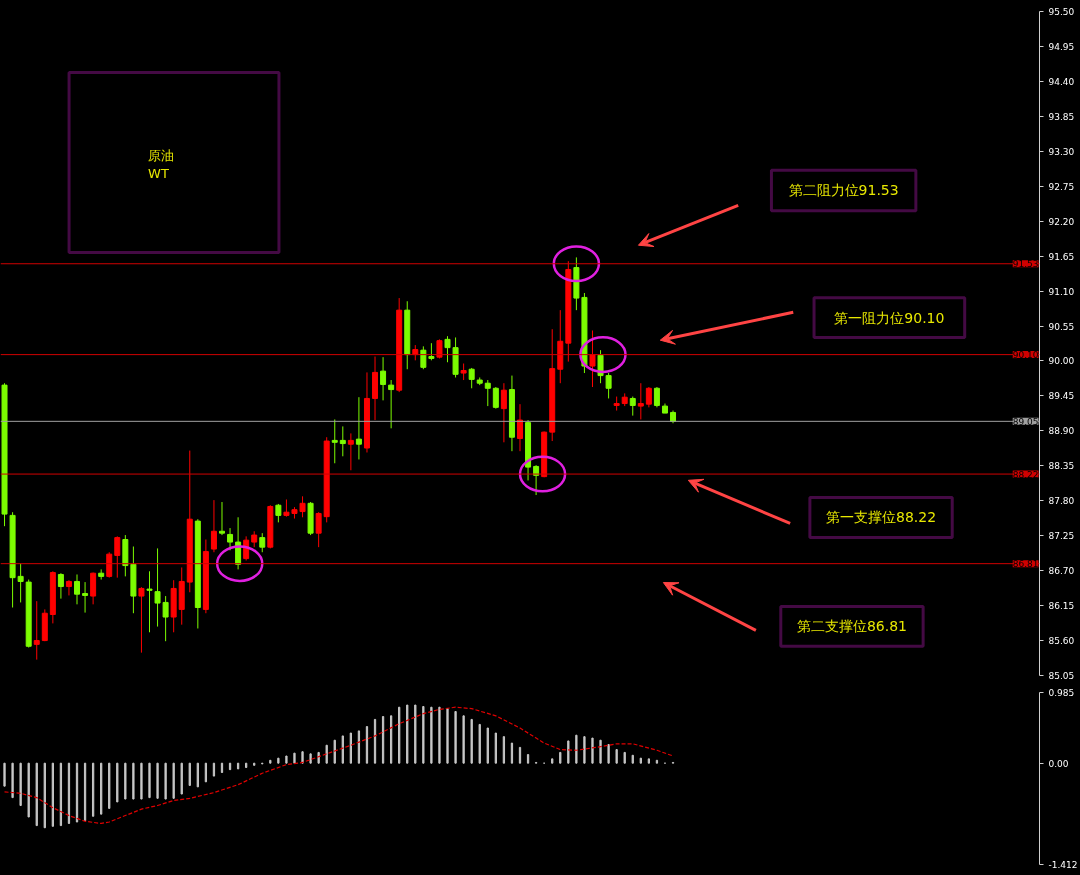 This screenshot has width=1080, height=875. I want to click on y-tick-label: 94.40, so click(1061, 81).